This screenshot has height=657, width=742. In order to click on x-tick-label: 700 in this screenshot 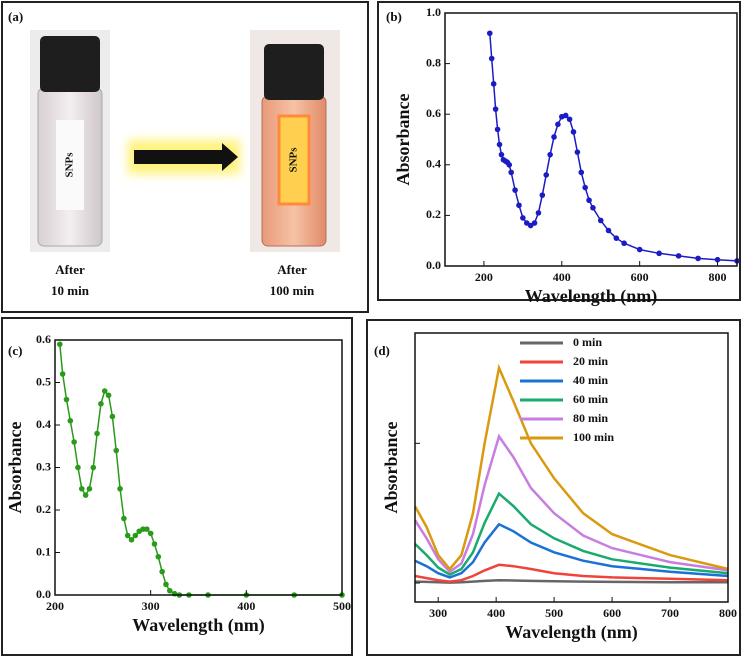, I will do `click(670, 613)`.